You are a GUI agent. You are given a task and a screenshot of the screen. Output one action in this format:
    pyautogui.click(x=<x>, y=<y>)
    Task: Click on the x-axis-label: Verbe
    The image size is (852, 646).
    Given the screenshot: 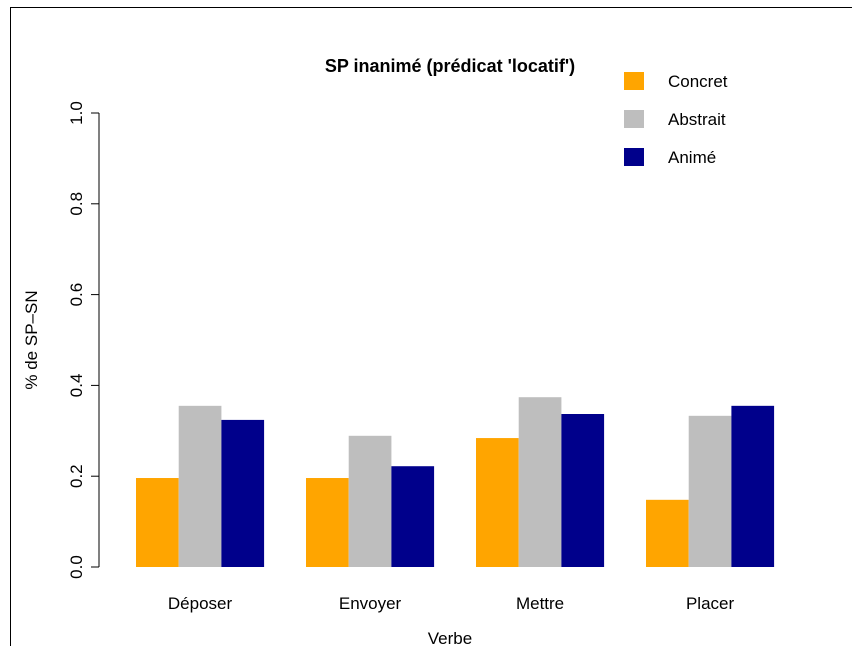 What is the action you would take?
    pyautogui.click(x=450, y=637)
    